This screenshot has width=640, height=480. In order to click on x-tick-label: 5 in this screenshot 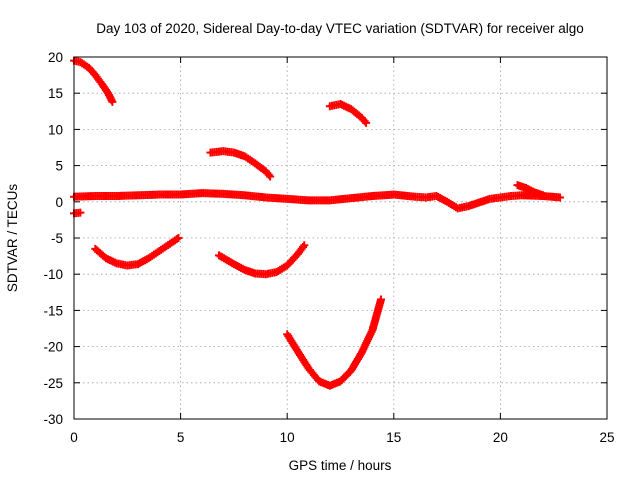, I will do `click(181, 437)`.